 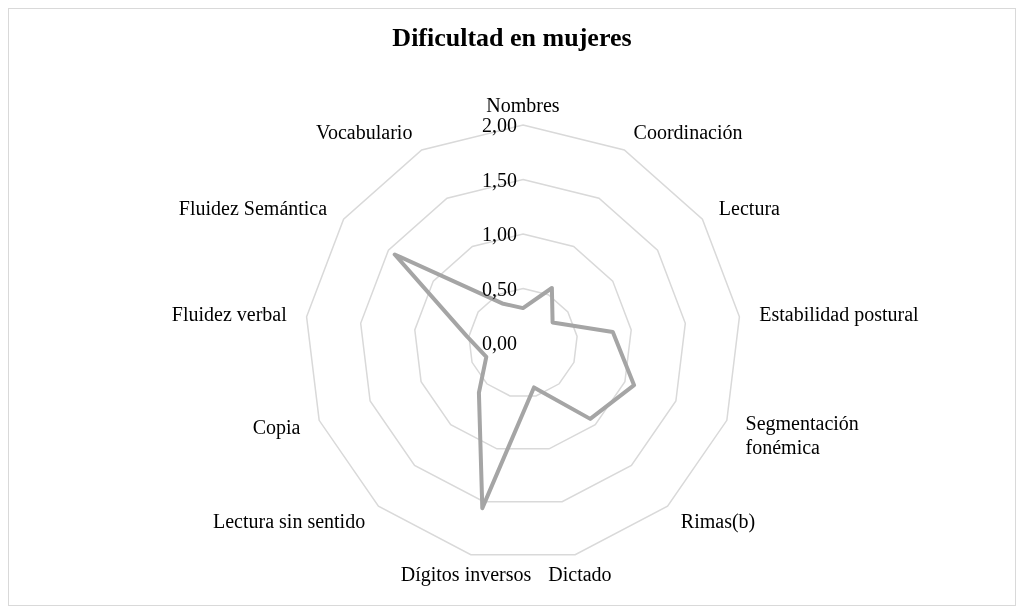 I want to click on spoke-label: Rimas(b), so click(x=718, y=522).